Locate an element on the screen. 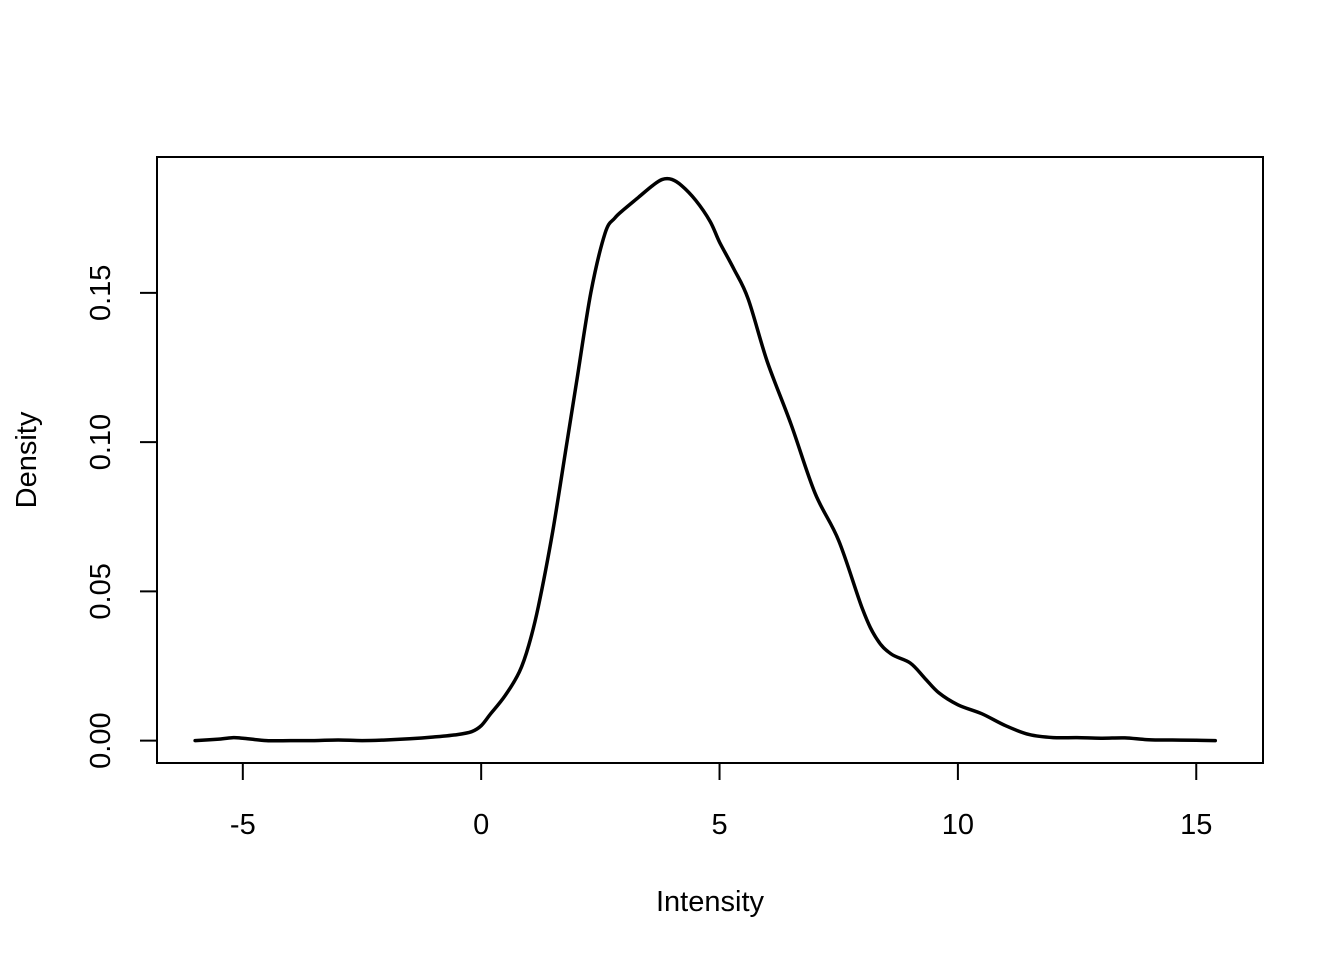 The image size is (1344, 960). x-tick-label: 10 is located at coordinates (958, 825).